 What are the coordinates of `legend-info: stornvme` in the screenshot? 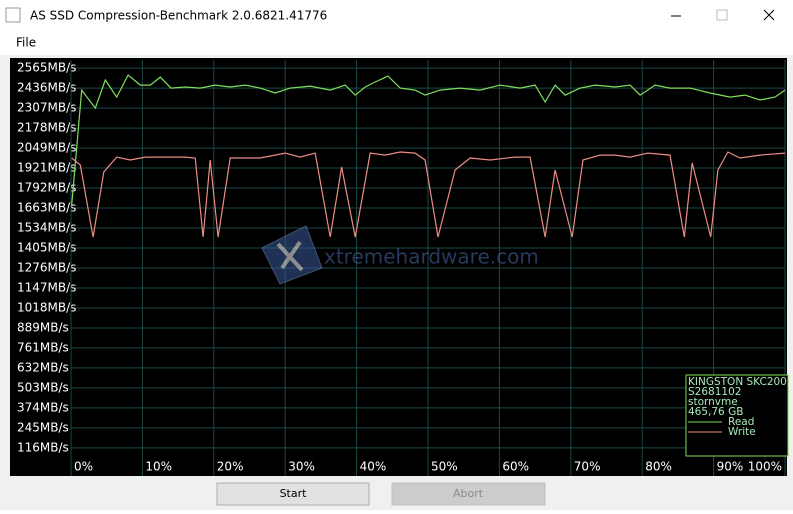 It's located at (713, 402).